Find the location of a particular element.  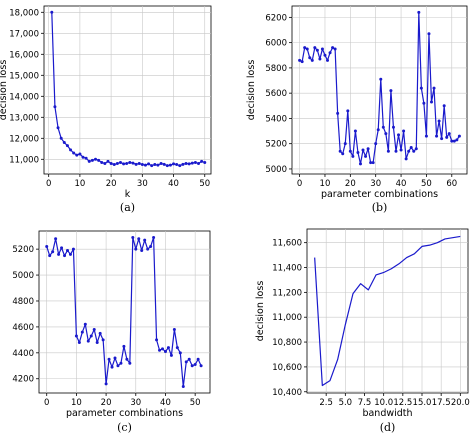

x-axis-label: k is located at coordinates (128, 194).